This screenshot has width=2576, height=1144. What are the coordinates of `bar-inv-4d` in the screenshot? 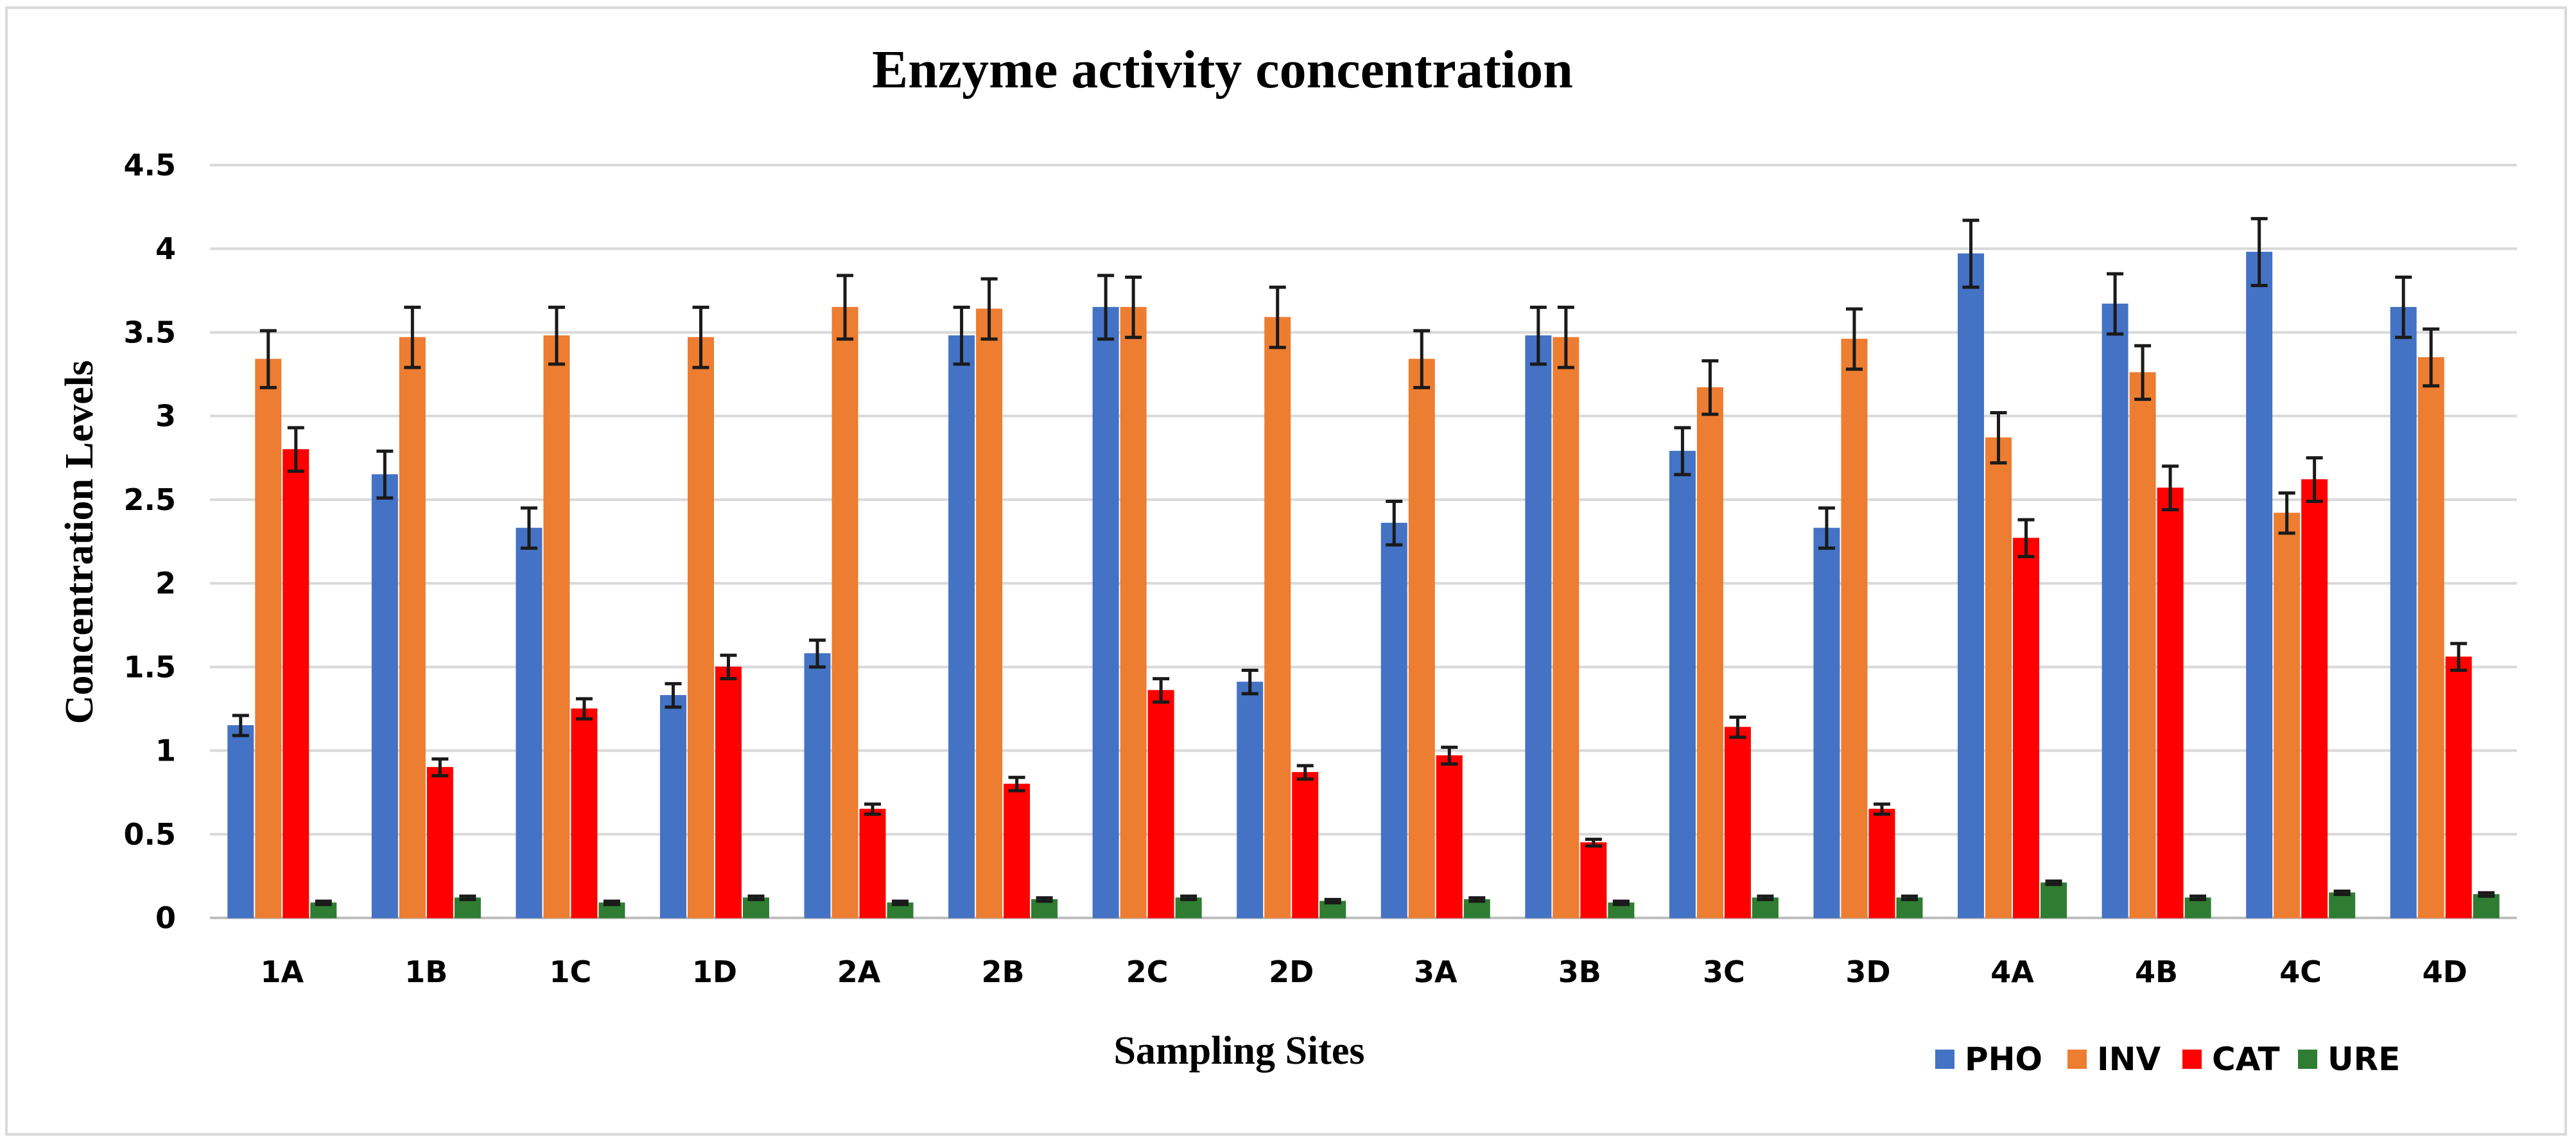 It's located at (2430, 638).